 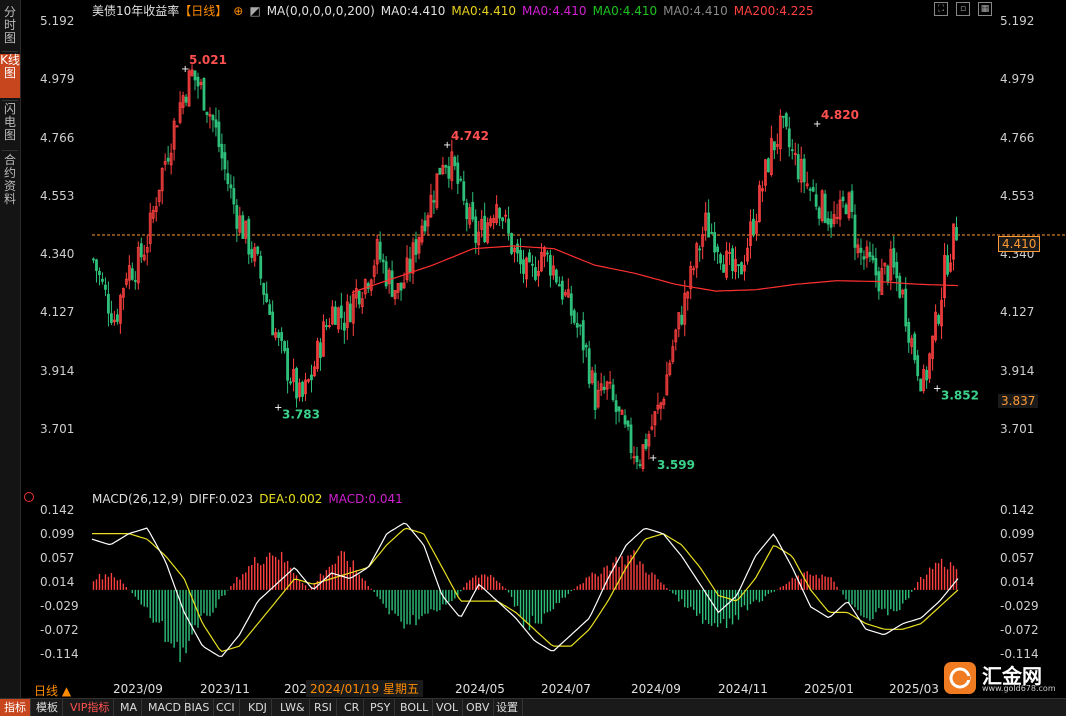 What do you see at coordinates (238, 11) in the screenshot?
I see `add-indicator-icon: ⊕` at bounding box center [238, 11].